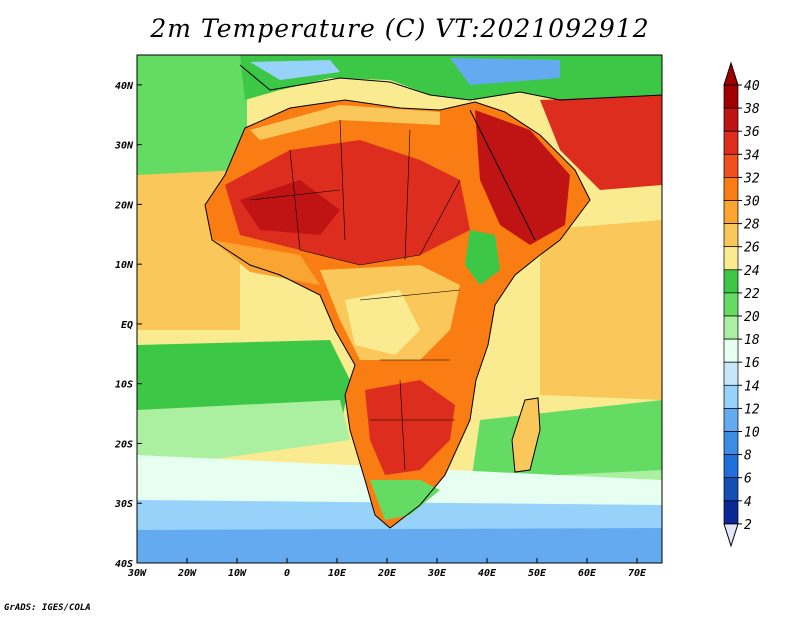 This screenshot has width=800, height=618. What do you see at coordinates (345, 122) in the screenshot?
I see `land-med-coast` at bounding box center [345, 122].